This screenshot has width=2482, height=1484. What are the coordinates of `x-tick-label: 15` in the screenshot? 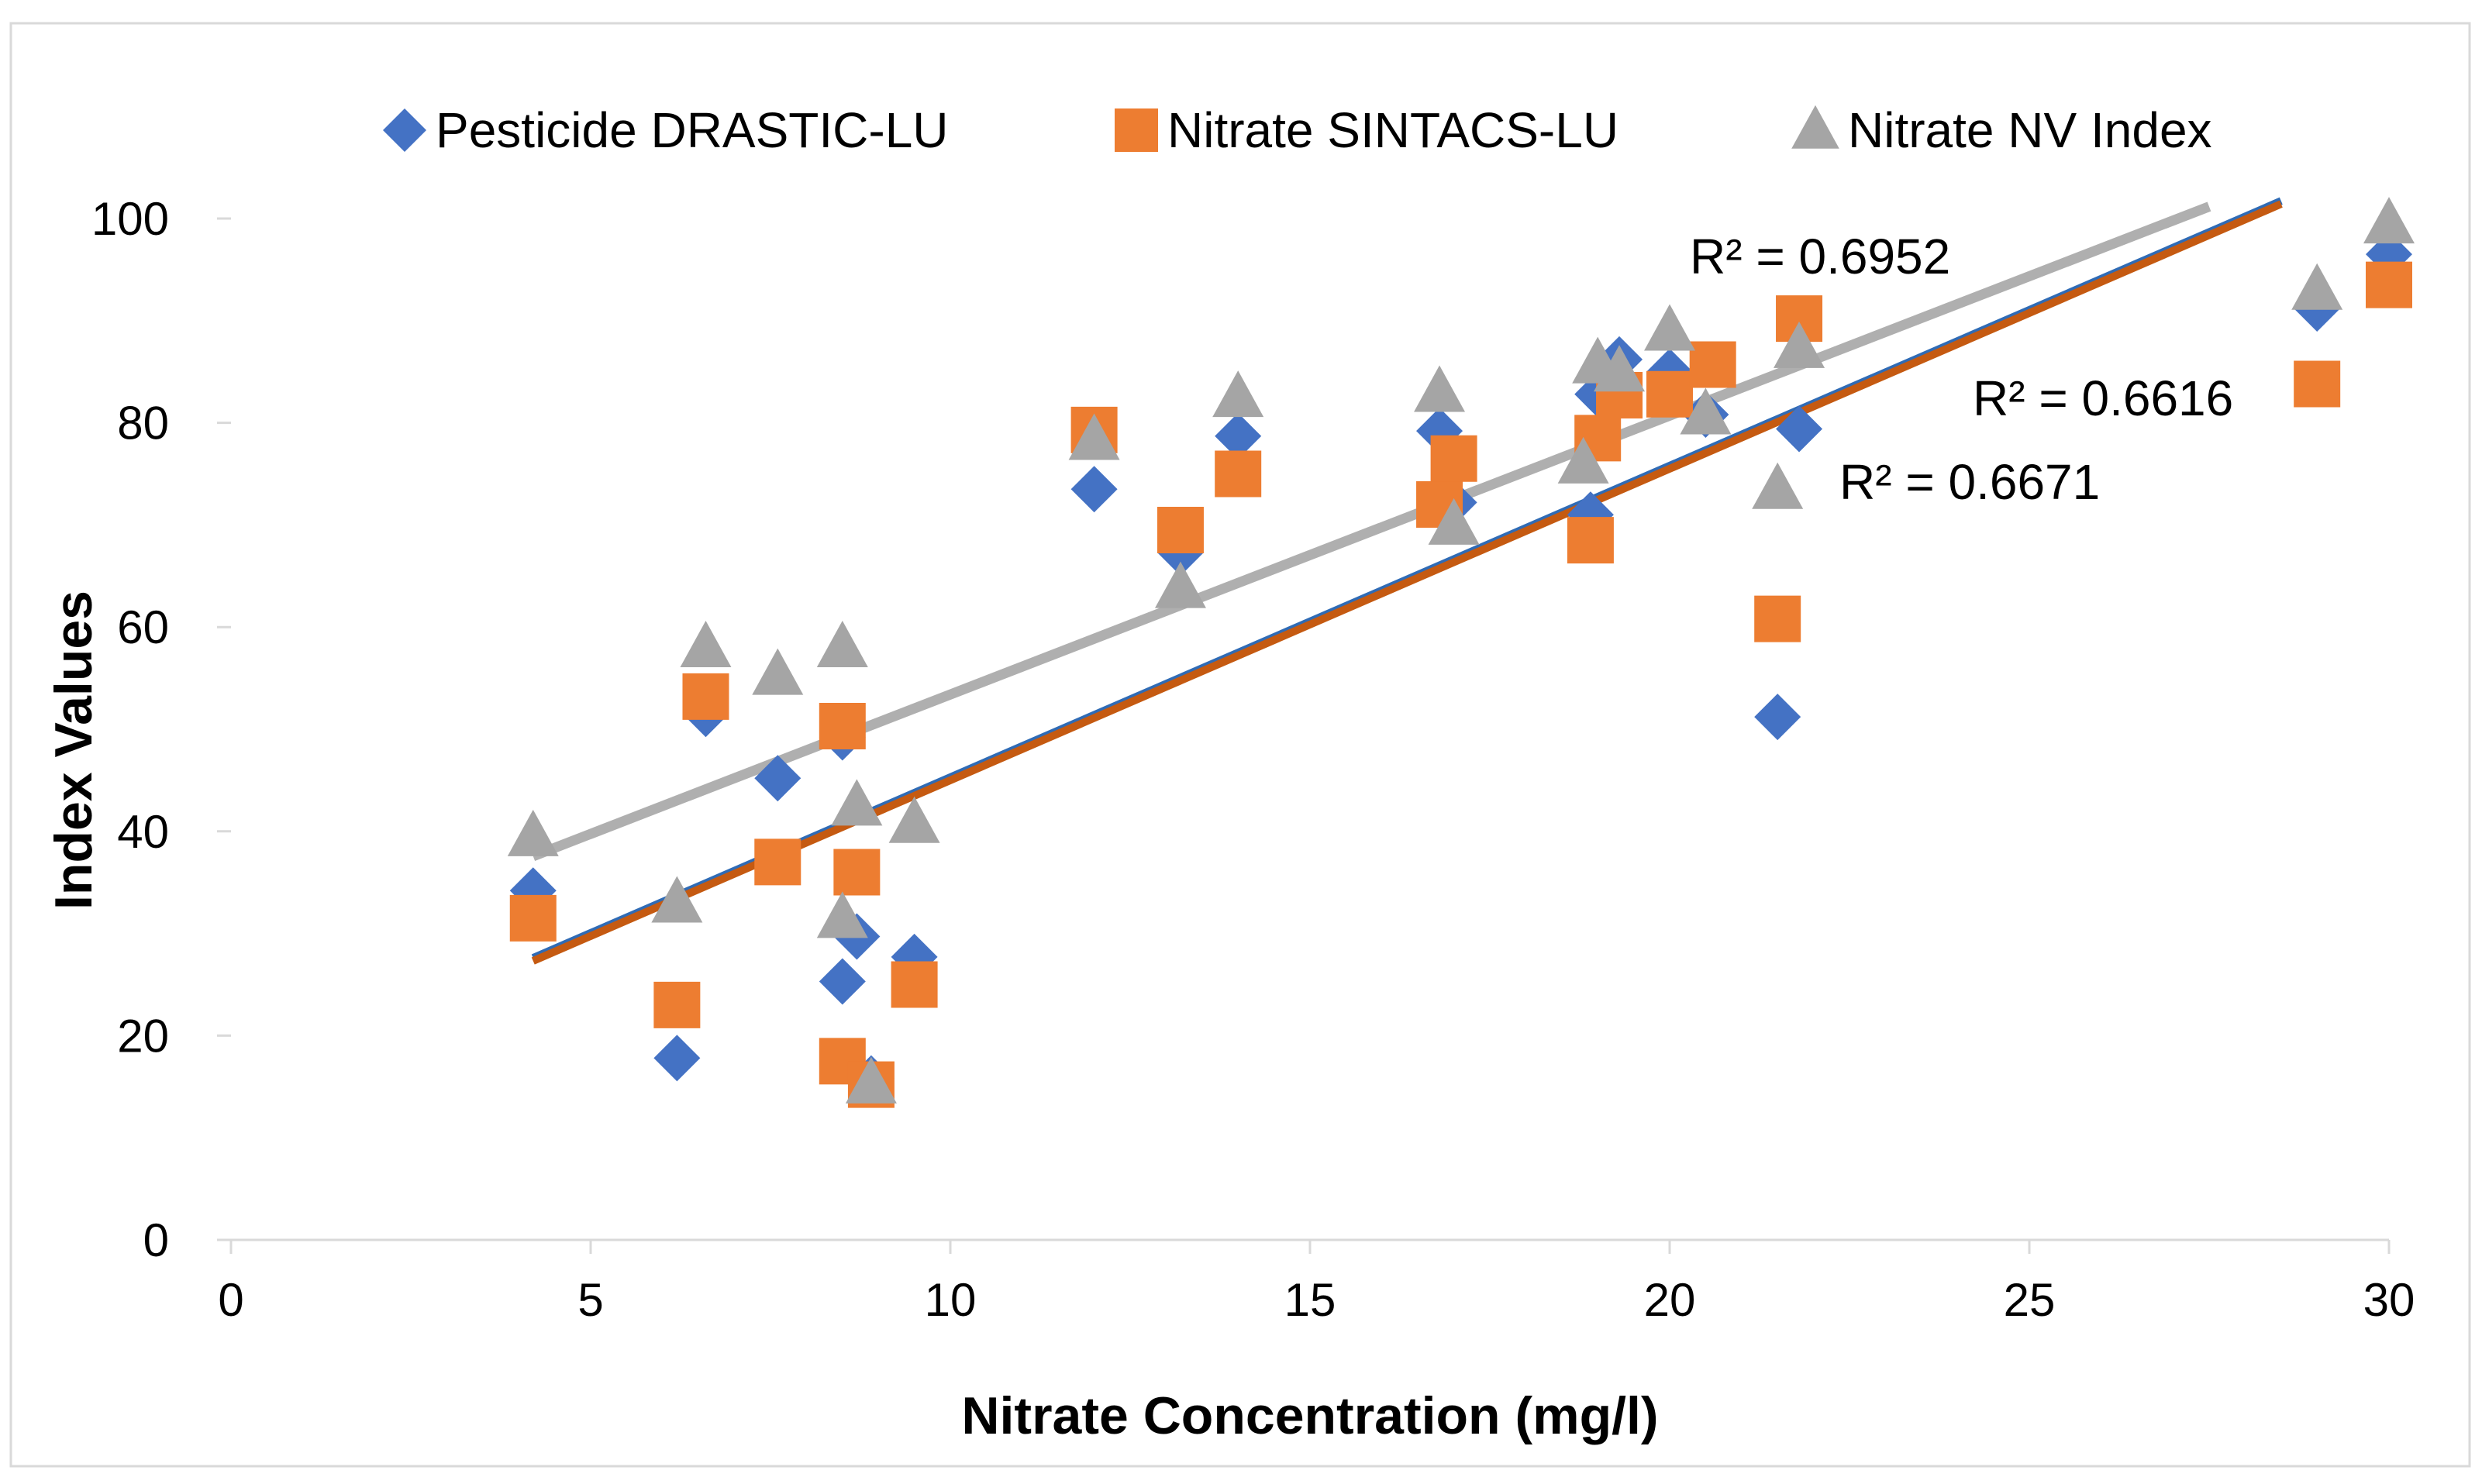 It's located at (1310, 1300).